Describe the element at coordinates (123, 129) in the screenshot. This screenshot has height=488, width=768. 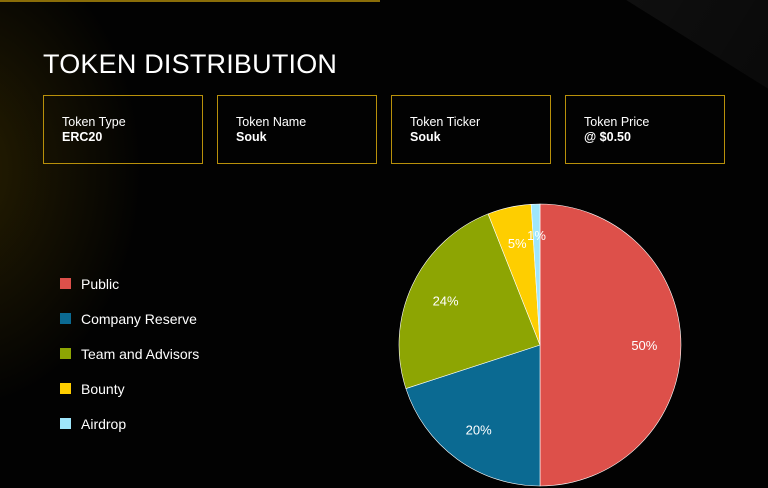
I see `token-type-card: Token Type ERC20` at that location.